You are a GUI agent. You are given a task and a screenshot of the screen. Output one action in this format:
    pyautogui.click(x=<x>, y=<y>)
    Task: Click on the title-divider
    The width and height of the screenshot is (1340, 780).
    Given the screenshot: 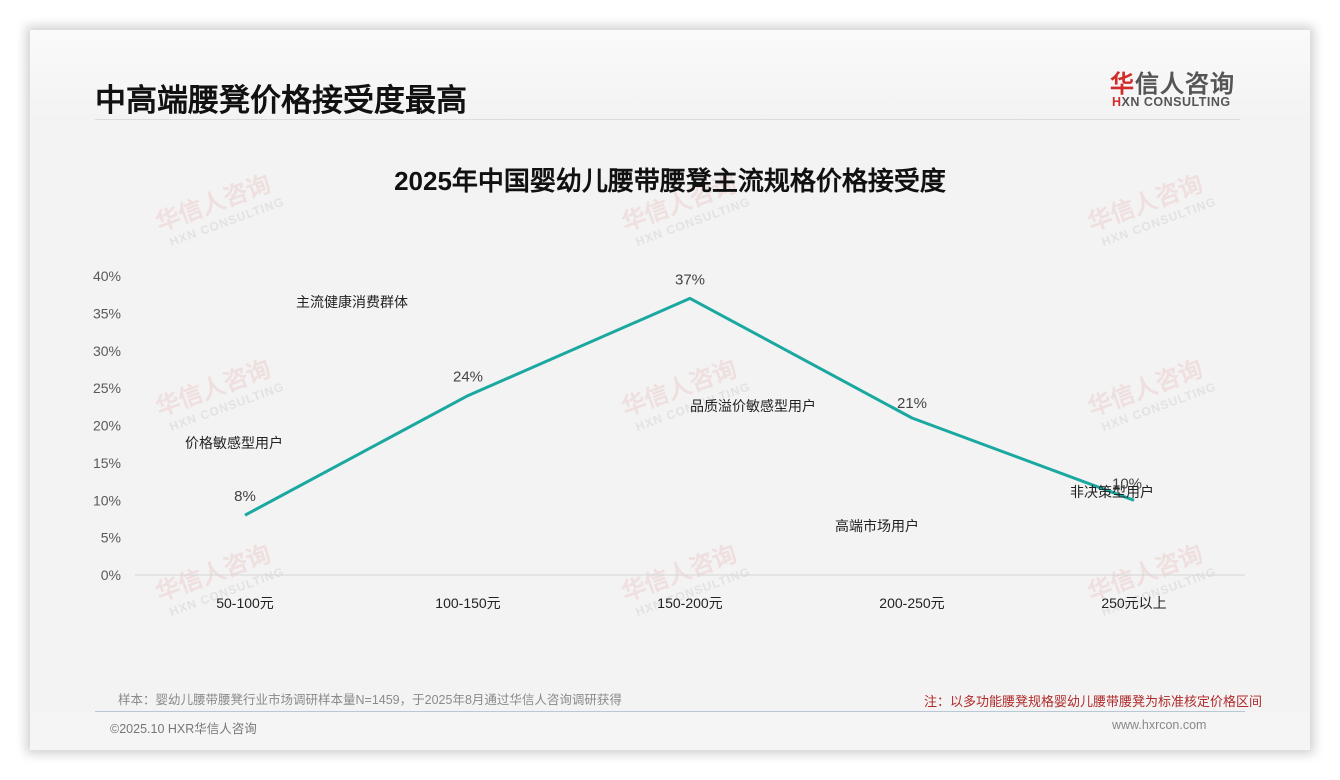 What is the action you would take?
    pyautogui.click(x=667, y=119)
    